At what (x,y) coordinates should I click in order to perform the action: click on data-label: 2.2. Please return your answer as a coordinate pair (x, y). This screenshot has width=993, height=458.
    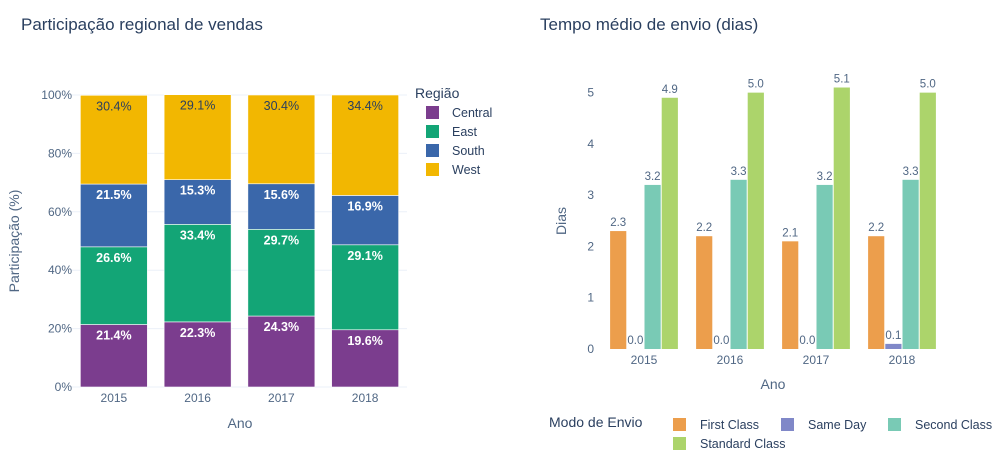
    Looking at the image, I should click on (876, 228).